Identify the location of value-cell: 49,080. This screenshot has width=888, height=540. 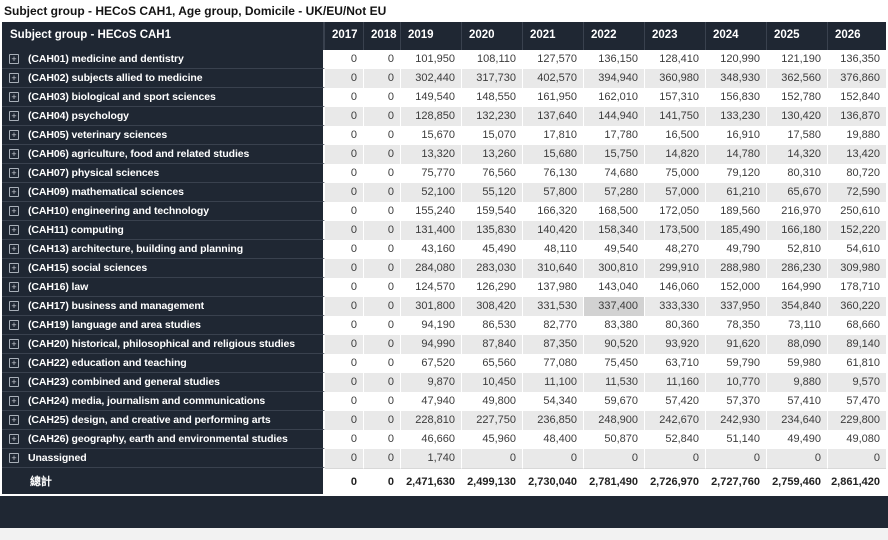
(856, 439).